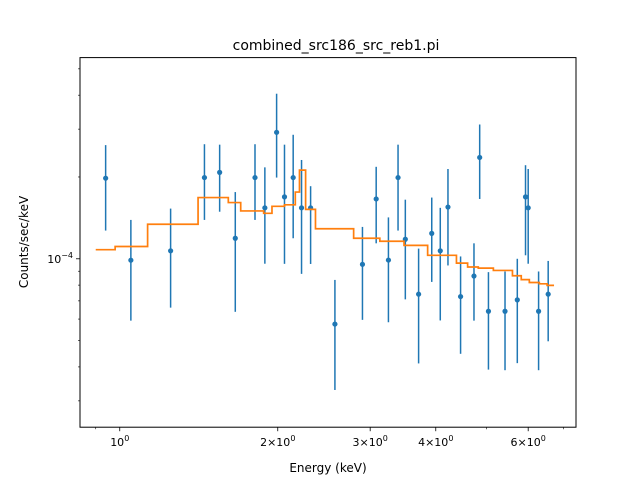 The width and height of the screenshot is (640, 480). What do you see at coordinates (336, 46) in the screenshot?
I see `chart-title: combined_src186_src_reb1.pi` at bounding box center [336, 46].